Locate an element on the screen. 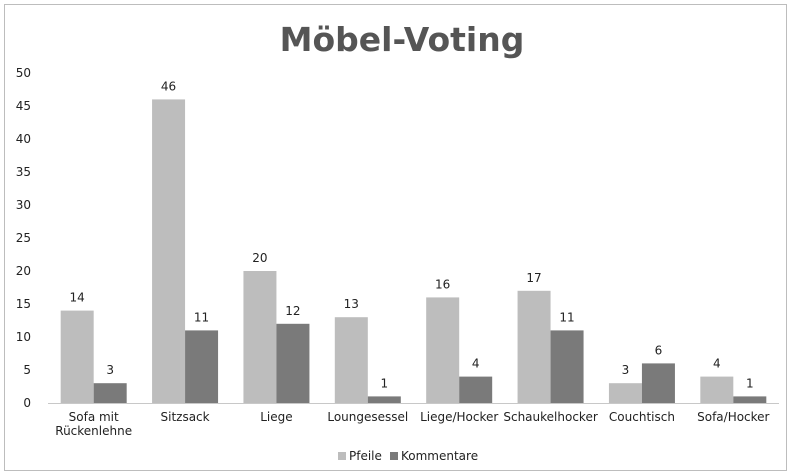  y-tick-label: 20 is located at coordinates (23, 271).